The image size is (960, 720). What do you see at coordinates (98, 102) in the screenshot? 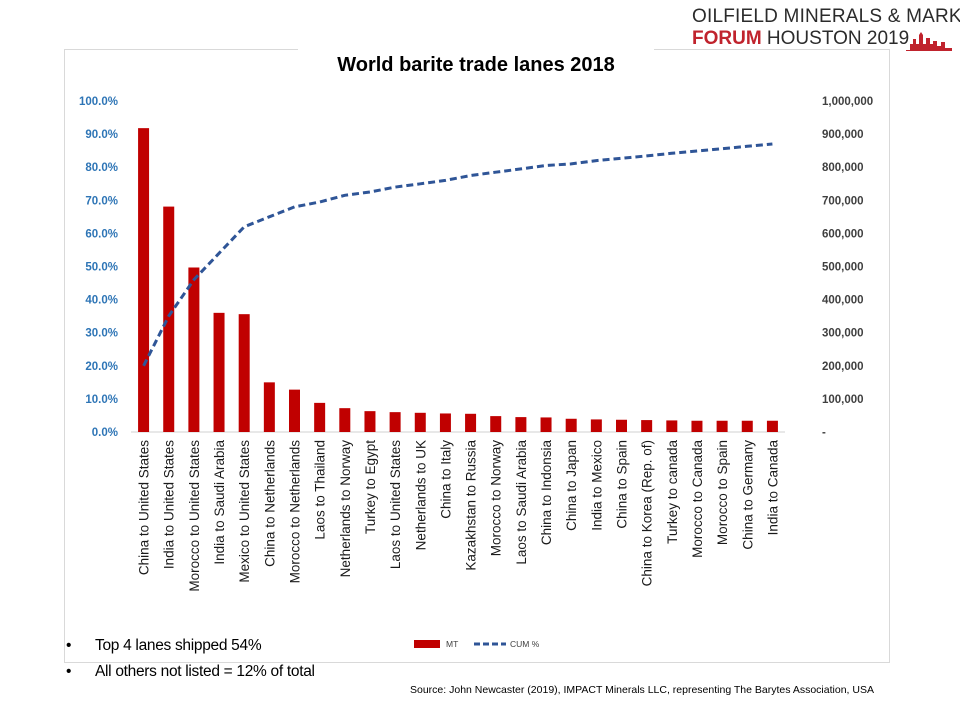
I see `y-left-tick-label: 100.0%` at bounding box center [98, 102].